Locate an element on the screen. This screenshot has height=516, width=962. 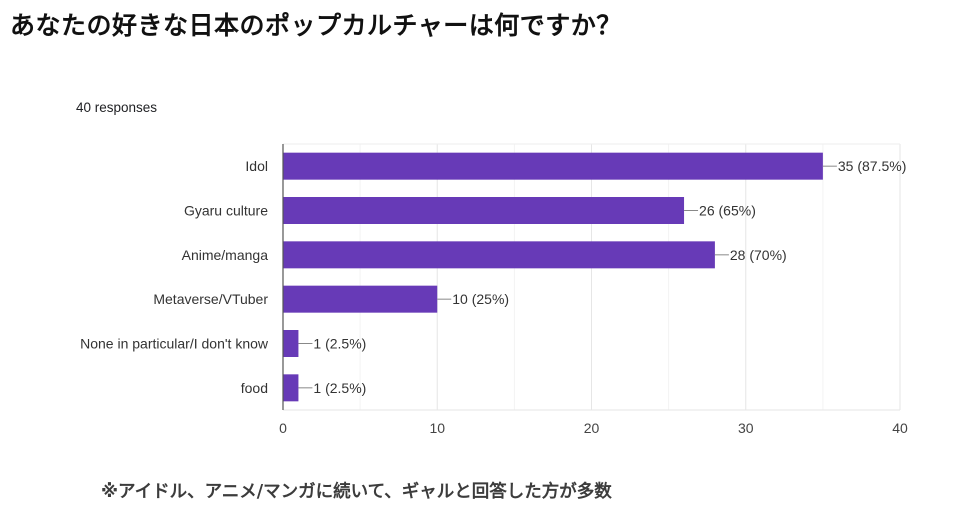
chart-title: あなたの好きな日本のポップカルチャーは何ですか？ is located at coordinates (316, 25).